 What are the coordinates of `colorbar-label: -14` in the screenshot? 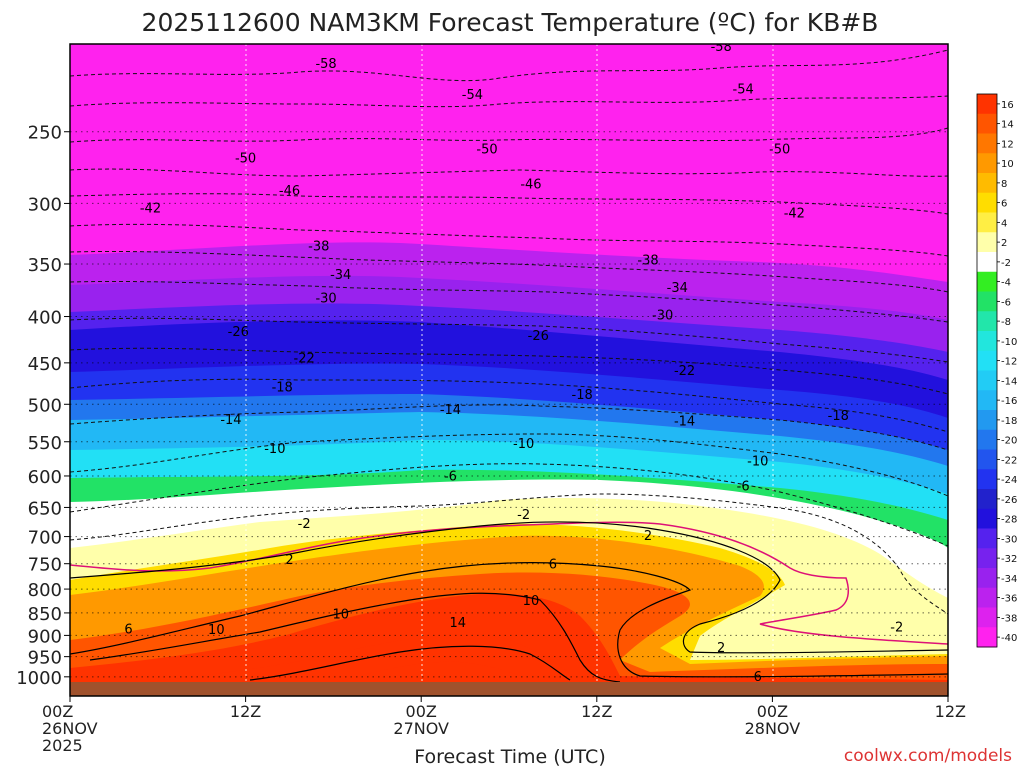 It's located at (1009, 381).